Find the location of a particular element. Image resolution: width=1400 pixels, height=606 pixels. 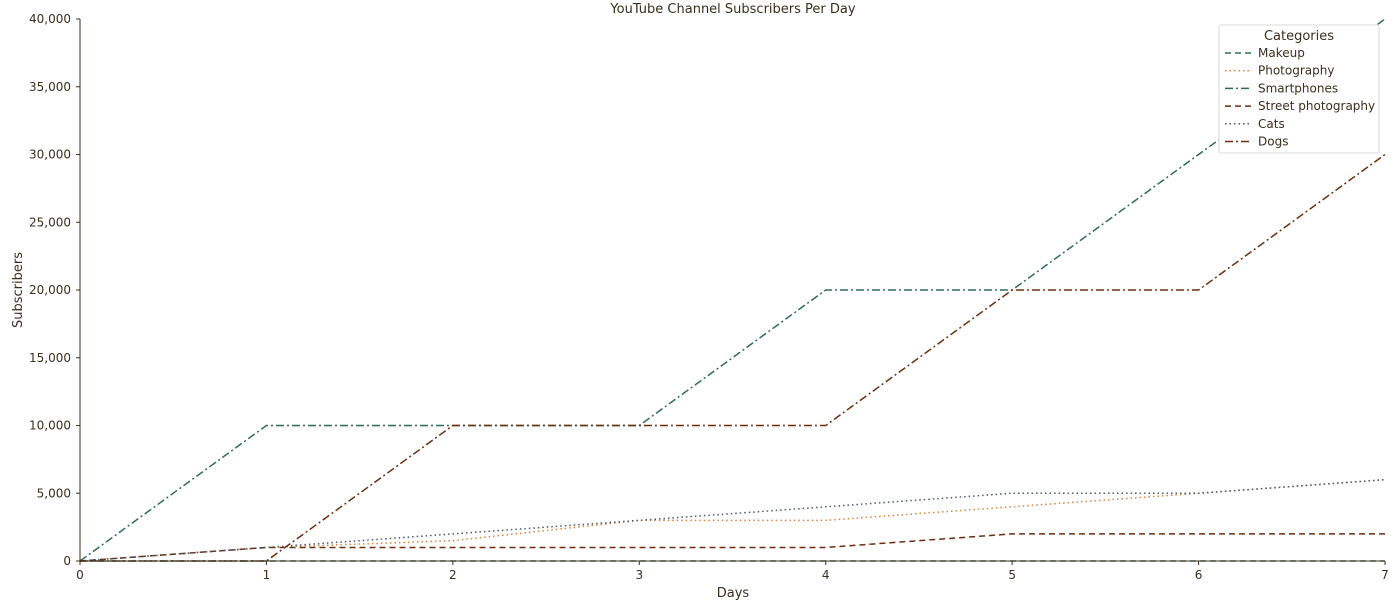

legend-title: Categories is located at coordinates (1299, 36).